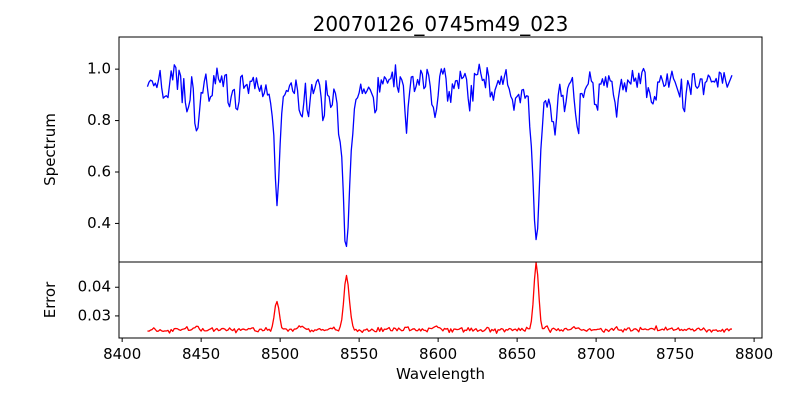 This screenshot has height=404, width=800. What do you see at coordinates (99, 120) in the screenshot?
I see `spectrum-y-tick-label: 0.8` at bounding box center [99, 120].